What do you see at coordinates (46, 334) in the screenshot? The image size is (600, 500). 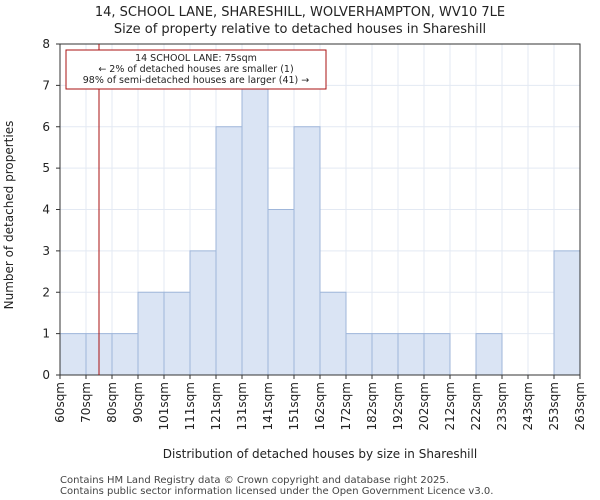 I see `y-tick-label: 1` at bounding box center [46, 334].